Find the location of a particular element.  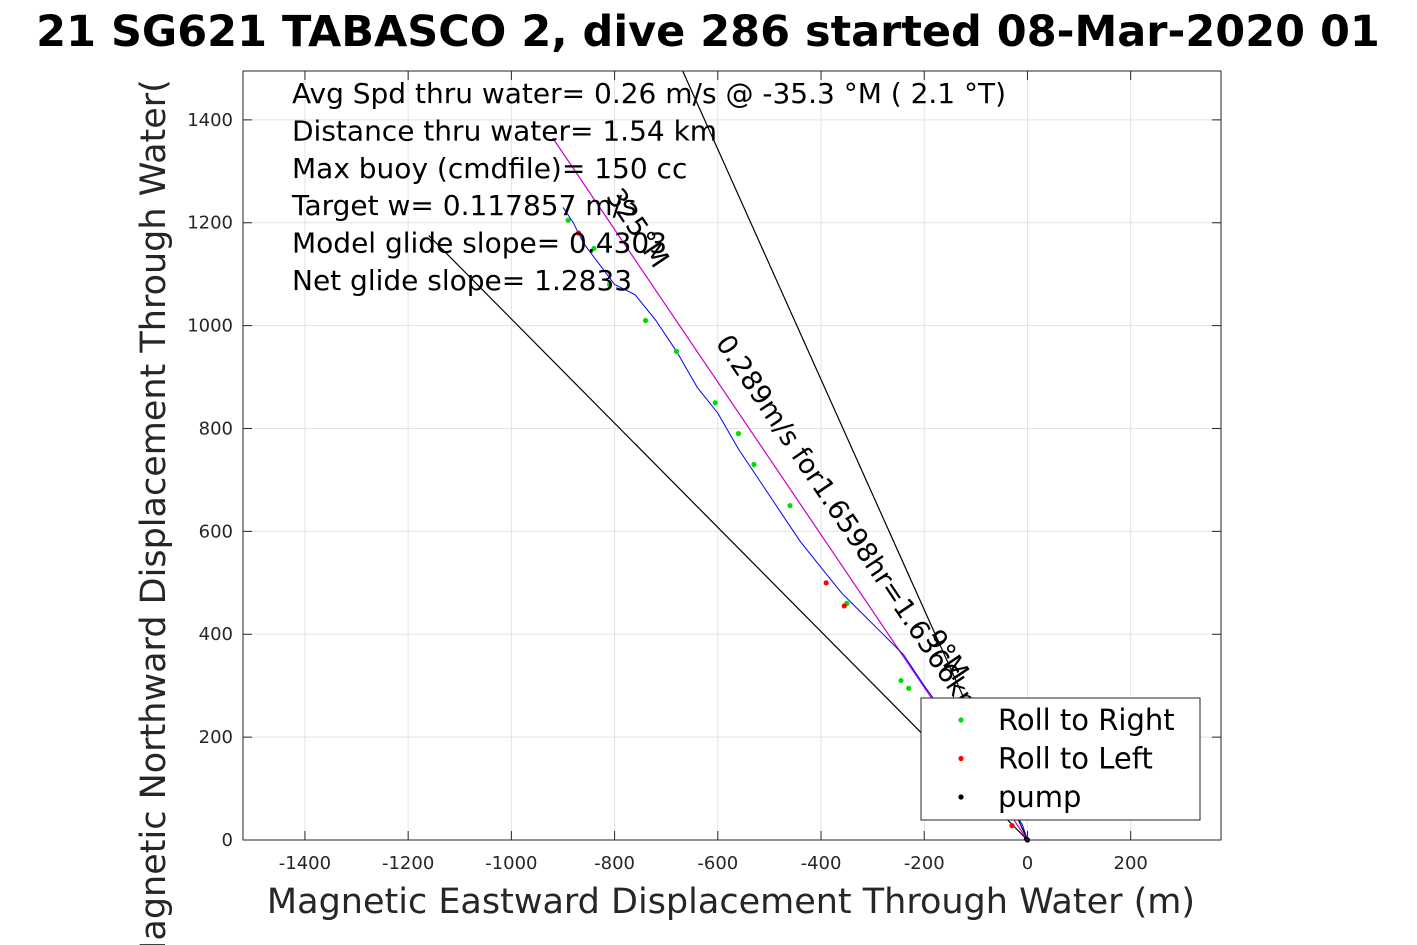

legend-box is located at coordinates (1060, 759).